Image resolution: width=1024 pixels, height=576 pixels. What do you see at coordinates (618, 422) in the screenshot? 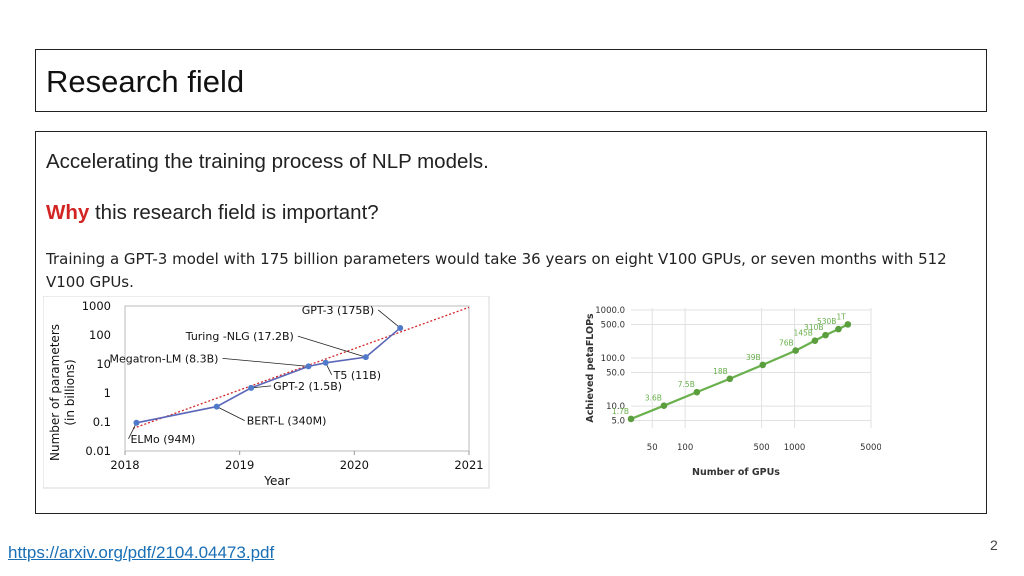
I see `y-tick-label: 5.0` at bounding box center [618, 422].